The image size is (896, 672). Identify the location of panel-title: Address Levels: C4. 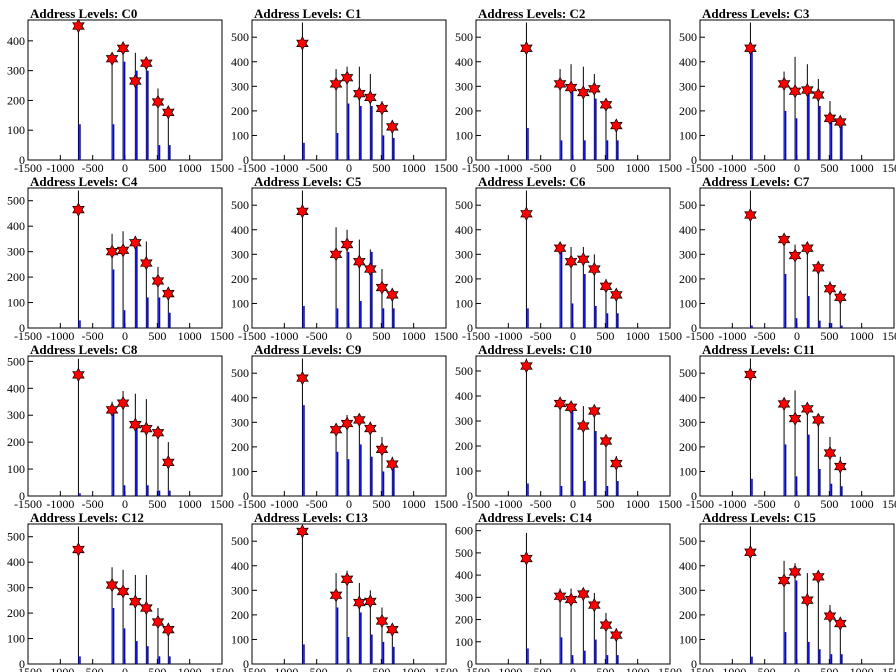
(84, 181).